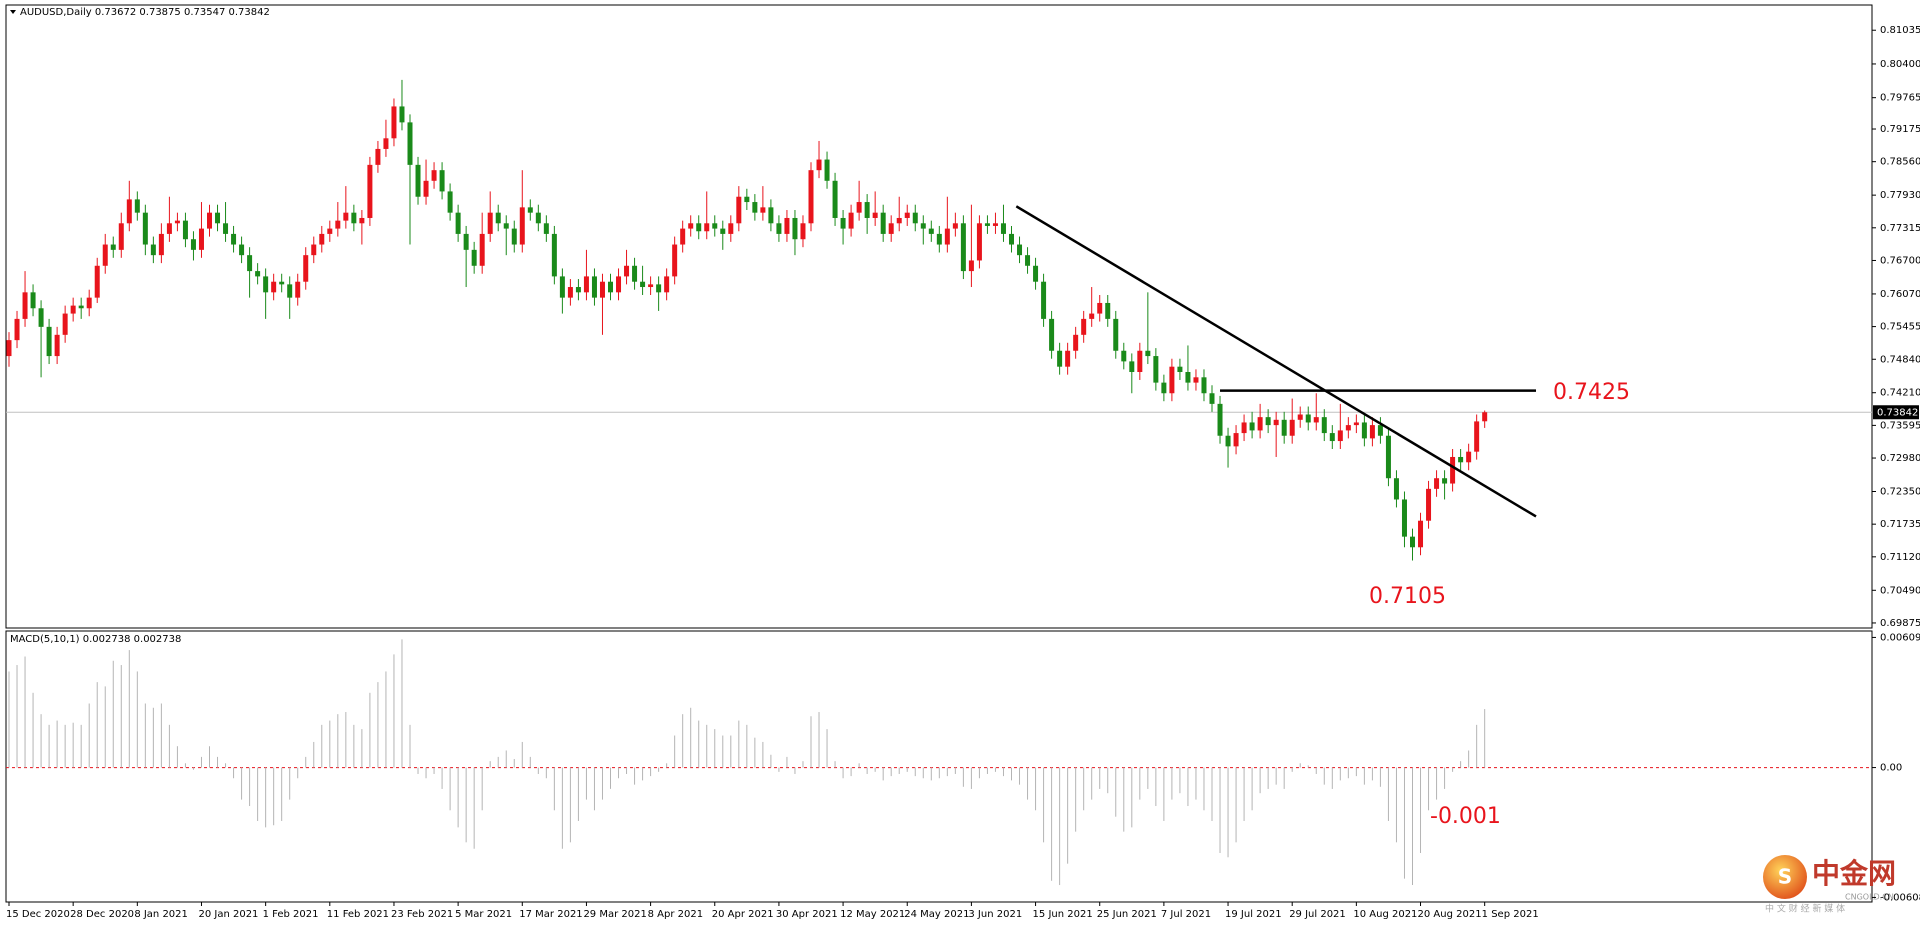 This screenshot has width=1920, height=931. I want to click on x-tick-label: 1 Feb 2021, so click(291, 914).